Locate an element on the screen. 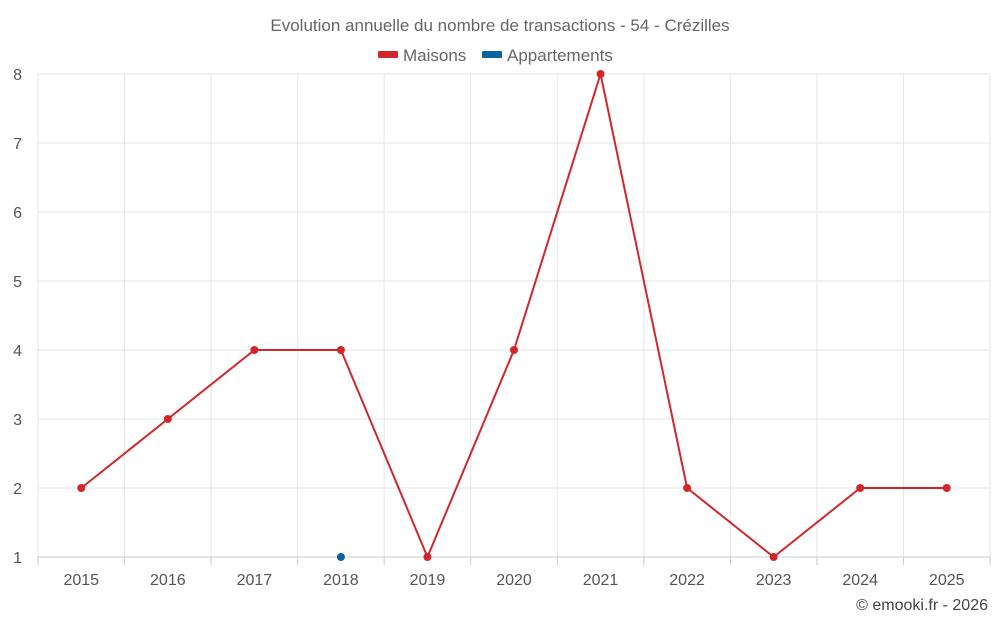 This screenshot has height=625, width=1000. legend-item-appartements: Appartements is located at coordinates (547, 55).